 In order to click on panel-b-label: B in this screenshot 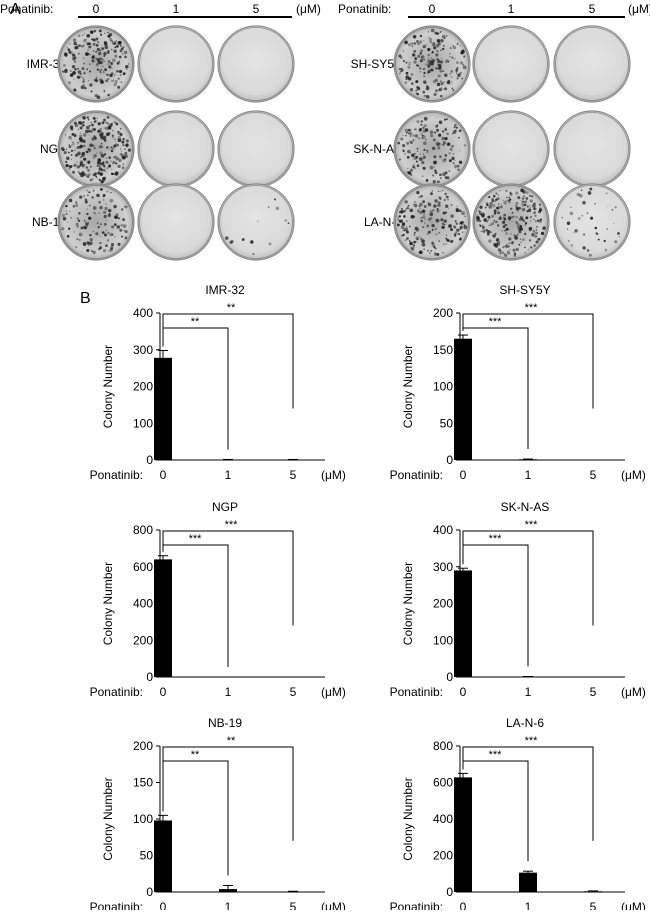, I will do `click(85, 298)`.